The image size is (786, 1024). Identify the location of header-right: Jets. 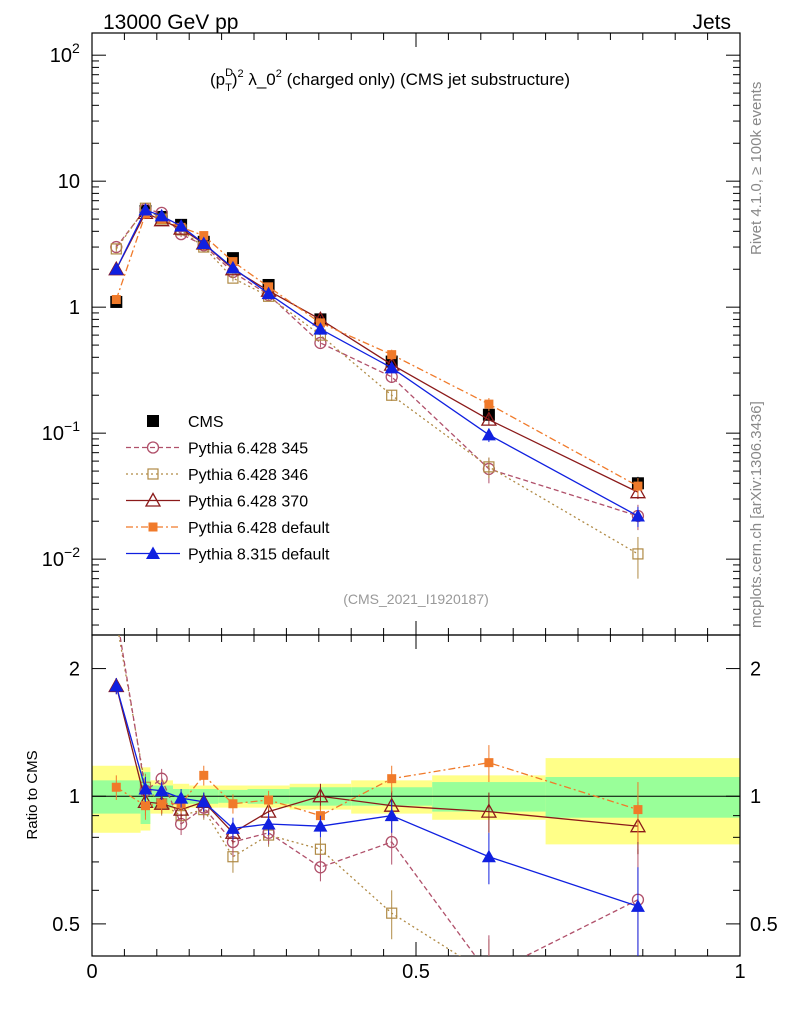
(711, 22).